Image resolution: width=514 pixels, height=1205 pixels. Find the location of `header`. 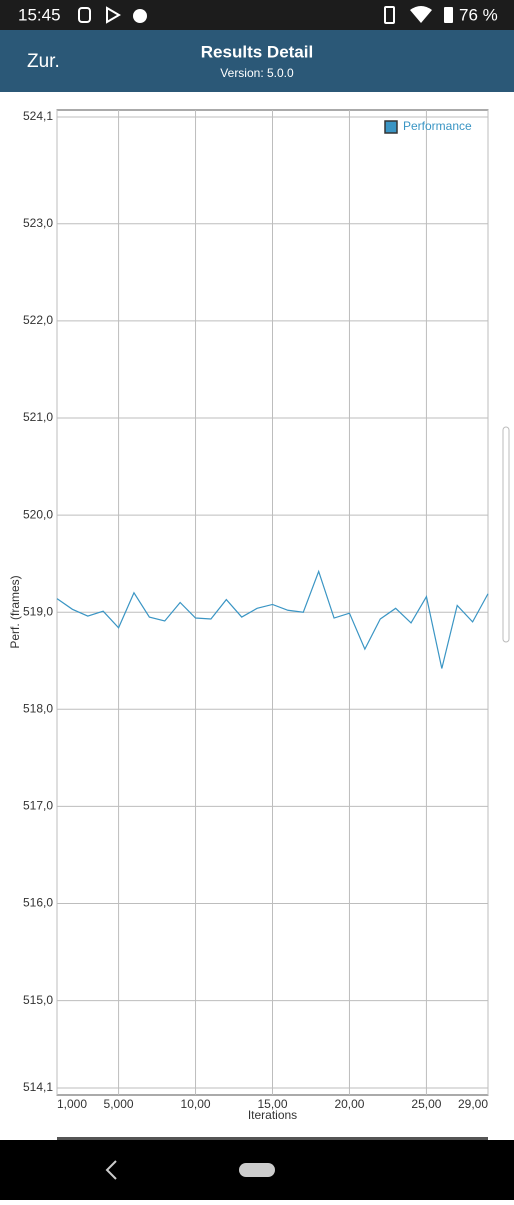

header is located at coordinates (257, 61).